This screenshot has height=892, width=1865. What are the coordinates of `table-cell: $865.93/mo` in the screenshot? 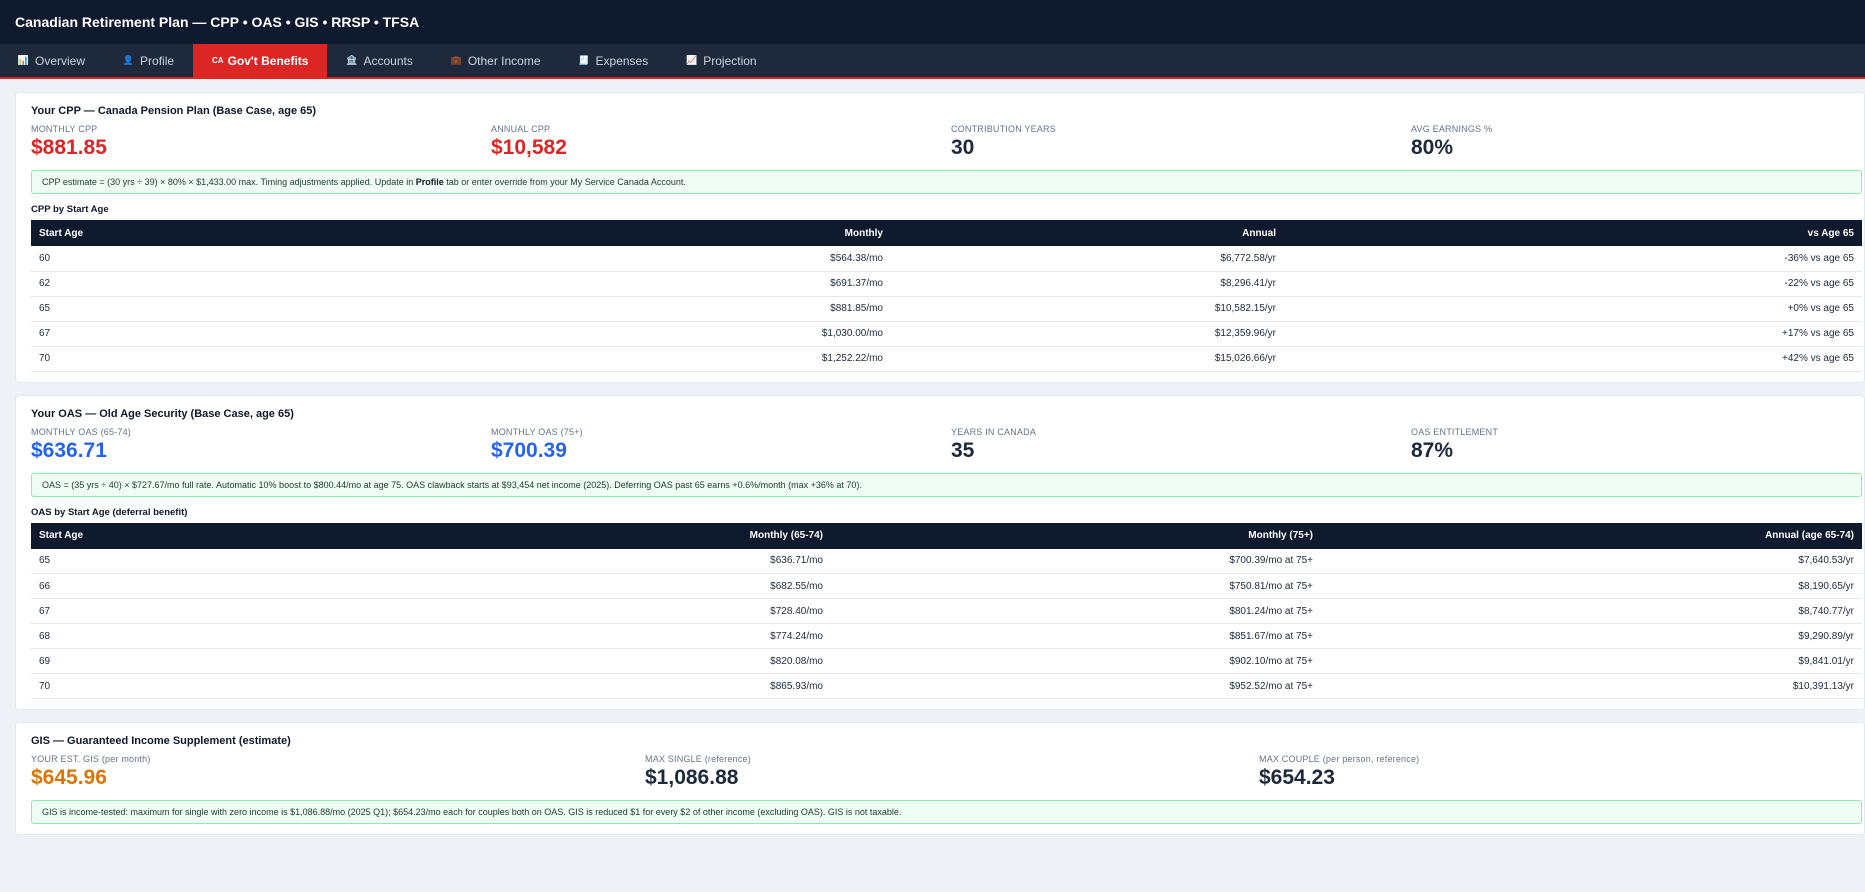 It's located at (511, 686).